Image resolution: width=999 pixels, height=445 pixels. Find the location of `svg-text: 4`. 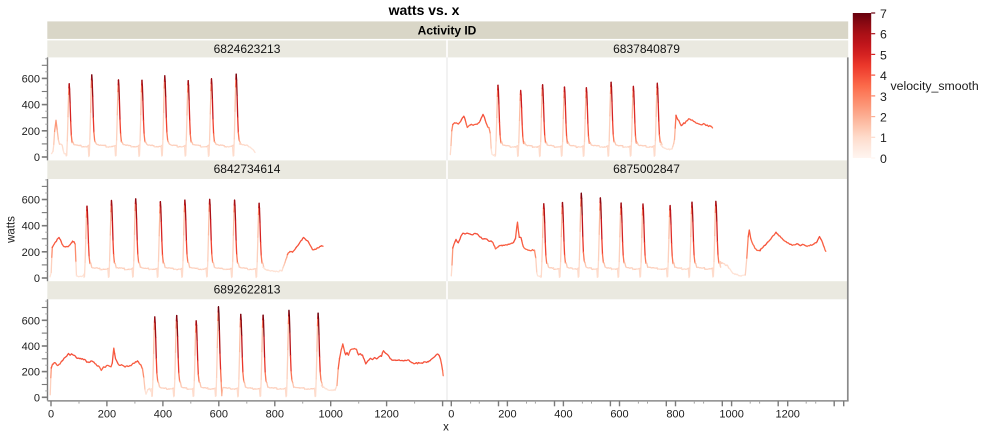

svg-text: 4 is located at coordinates (883, 76).